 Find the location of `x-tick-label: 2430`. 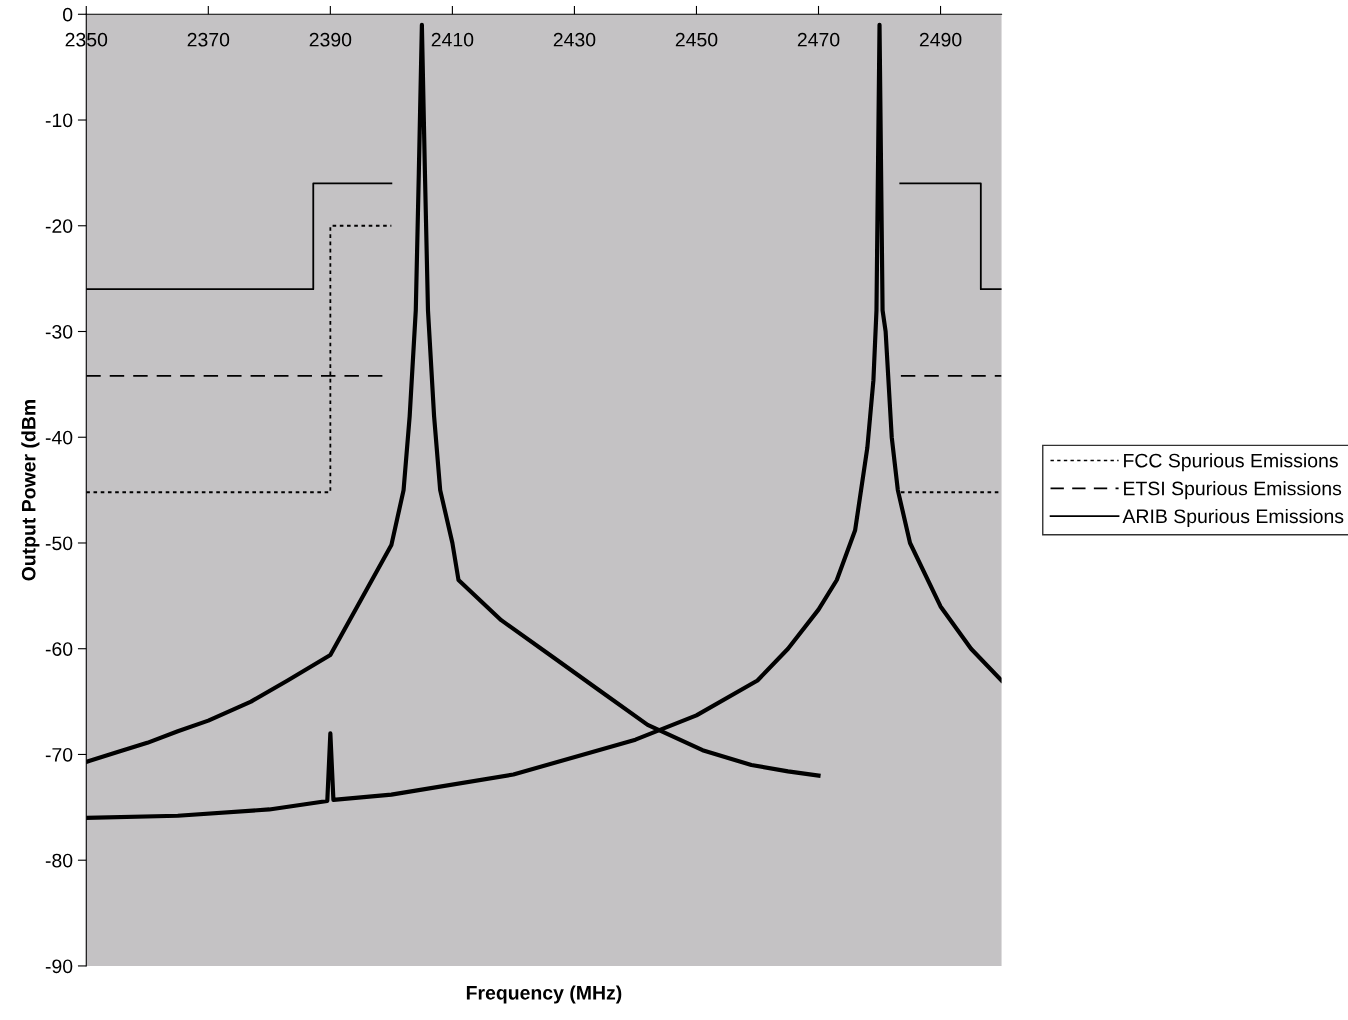

x-tick-label: 2430 is located at coordinates (574, 39).